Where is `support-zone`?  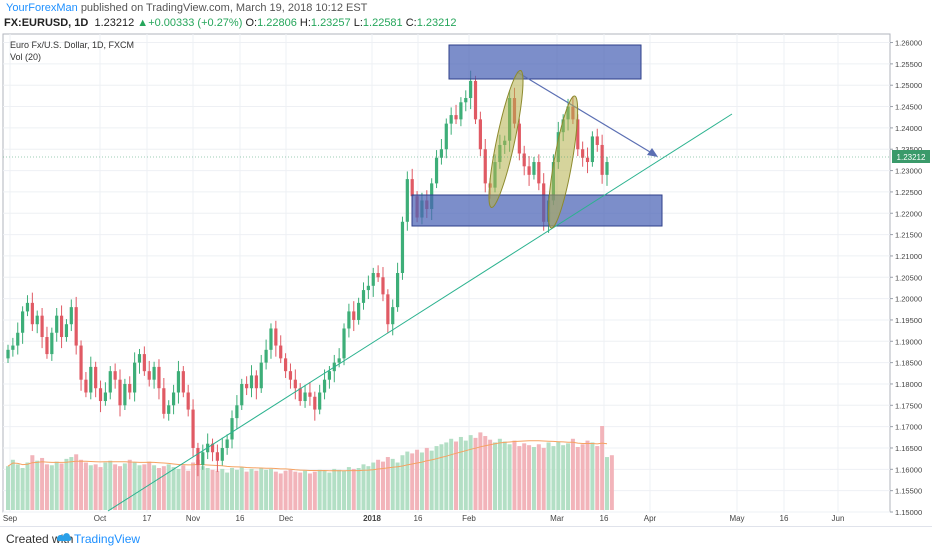
support-zone is located at coordinates (537, 210).